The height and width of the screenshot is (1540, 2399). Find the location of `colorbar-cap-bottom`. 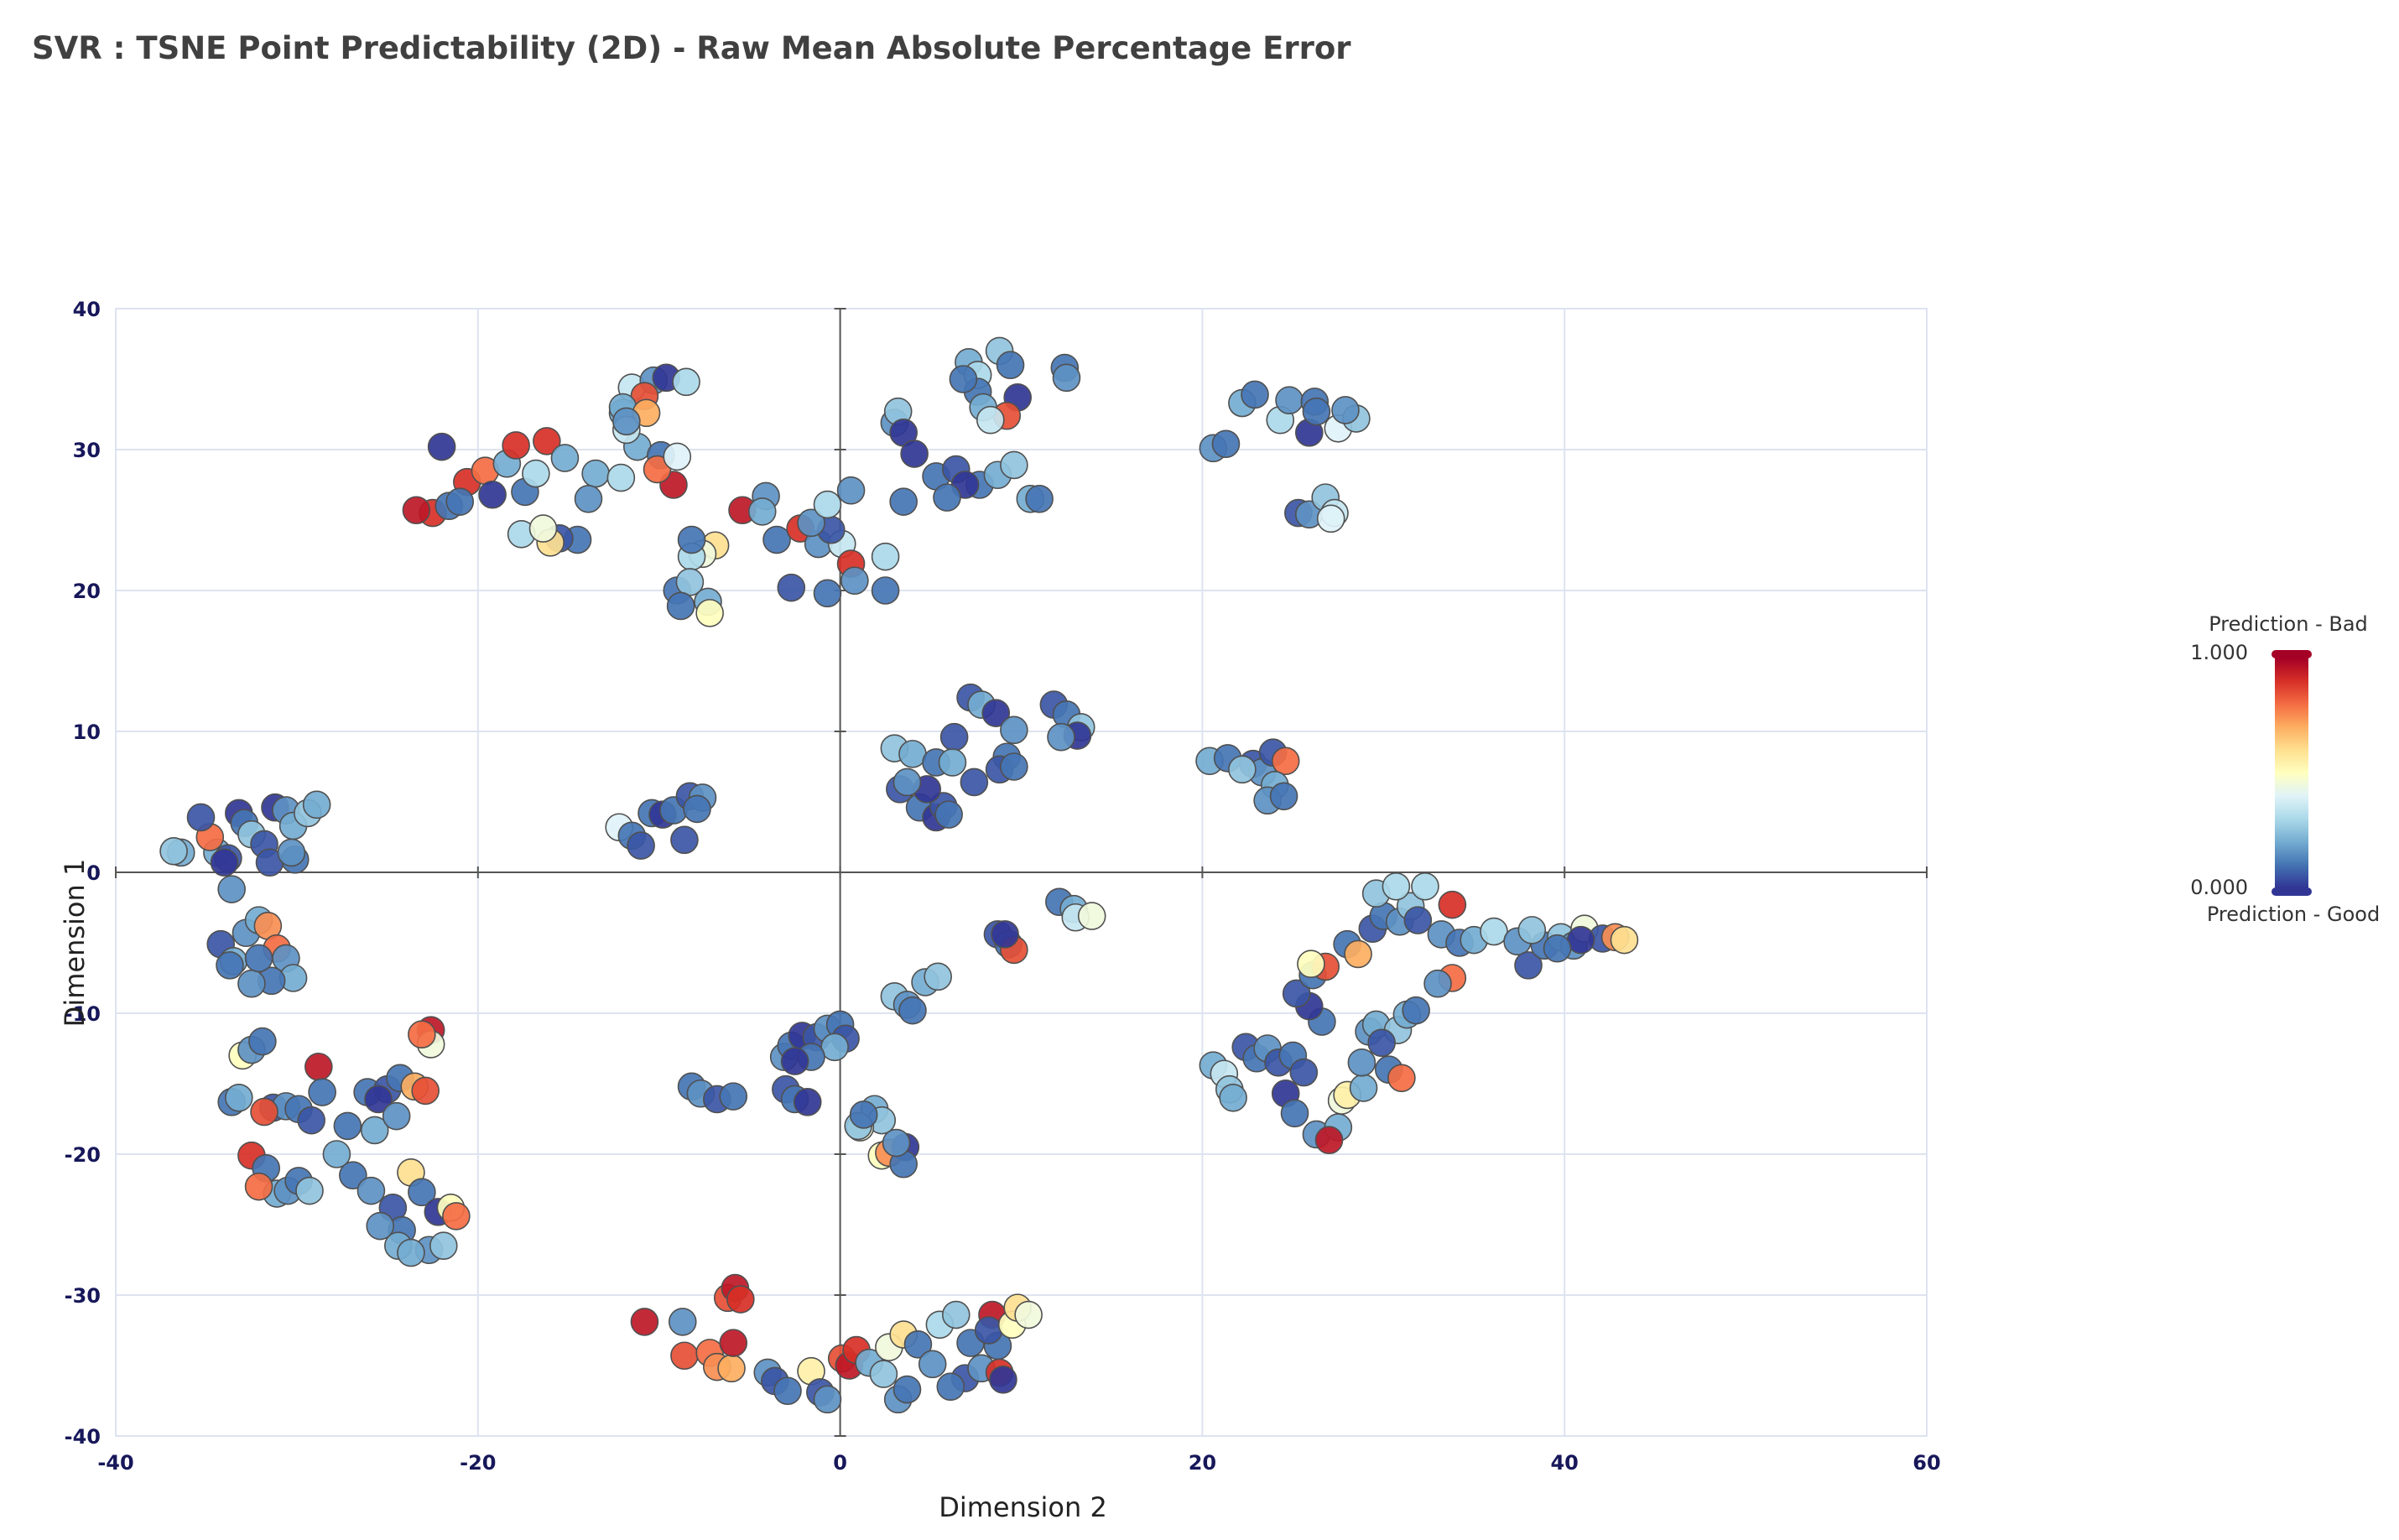

colorbar-cap-bottom is located at coordinates (2292, 892).